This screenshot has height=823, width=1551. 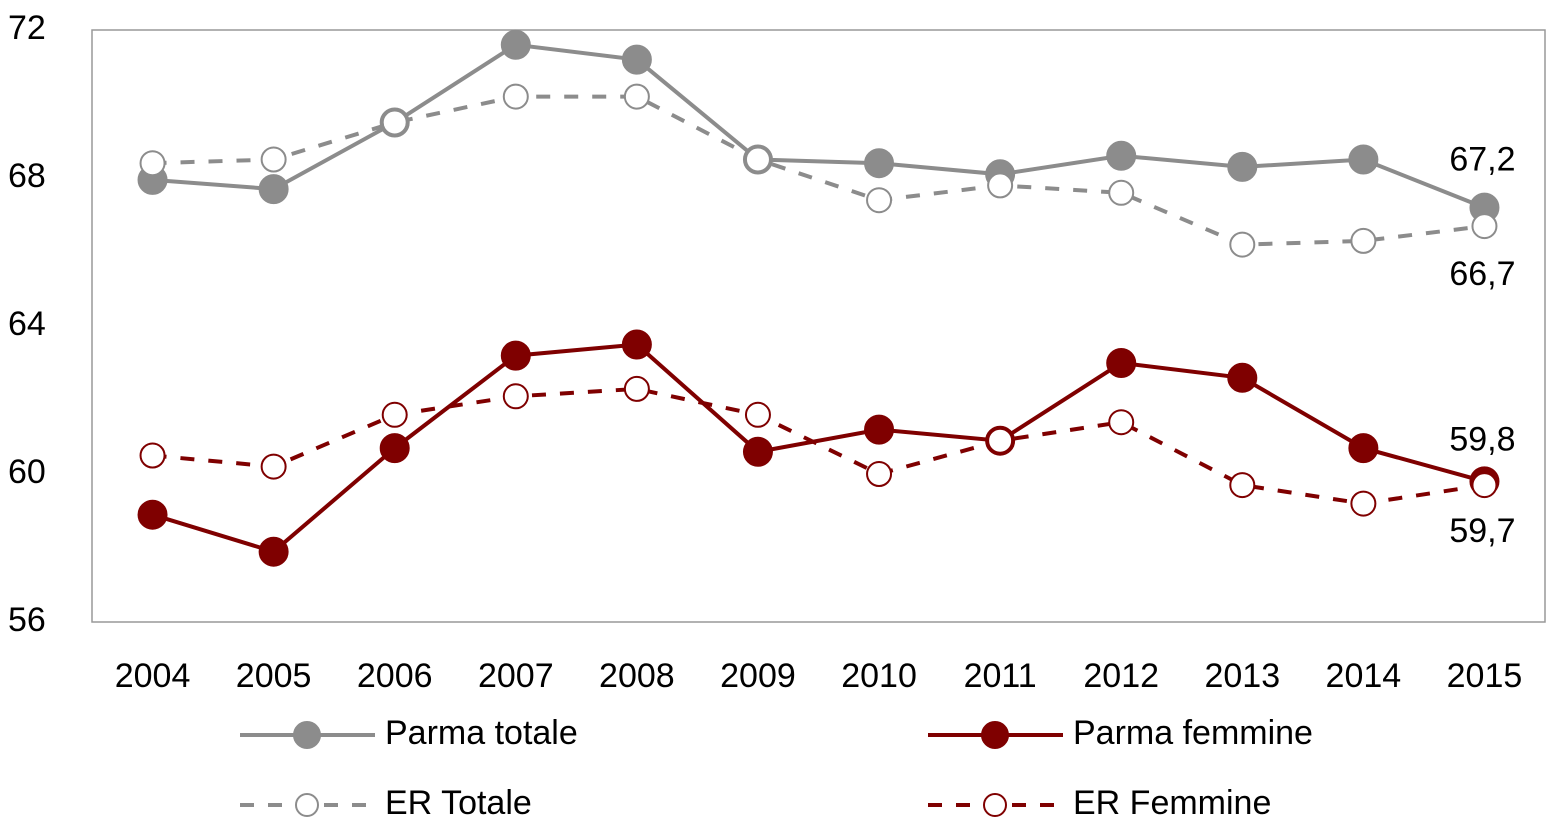 I want to click on x-tick-label: 2006, so click(x=395, y=676).